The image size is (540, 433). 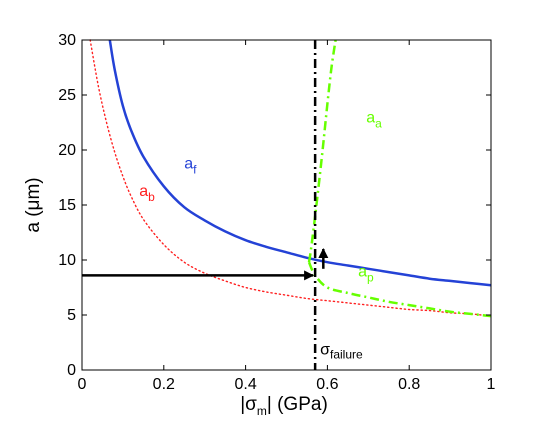 I want to click on x-tick-label: 1, so click(x=491, y=384).